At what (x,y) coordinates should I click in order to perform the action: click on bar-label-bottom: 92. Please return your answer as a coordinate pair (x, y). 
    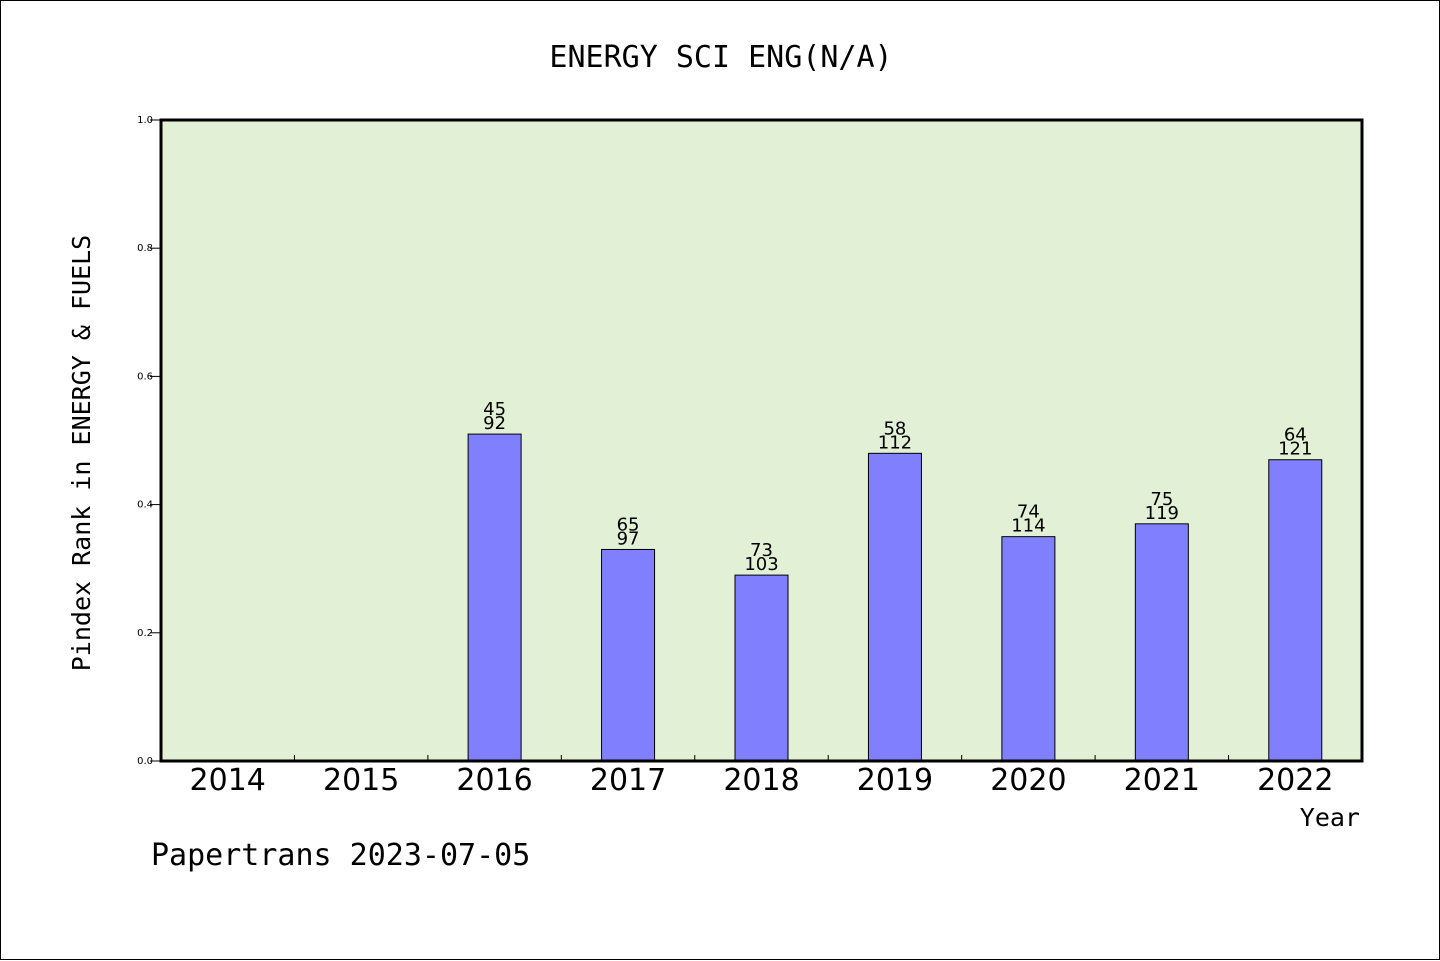
    Looking at the image, I should click on (494, 423).